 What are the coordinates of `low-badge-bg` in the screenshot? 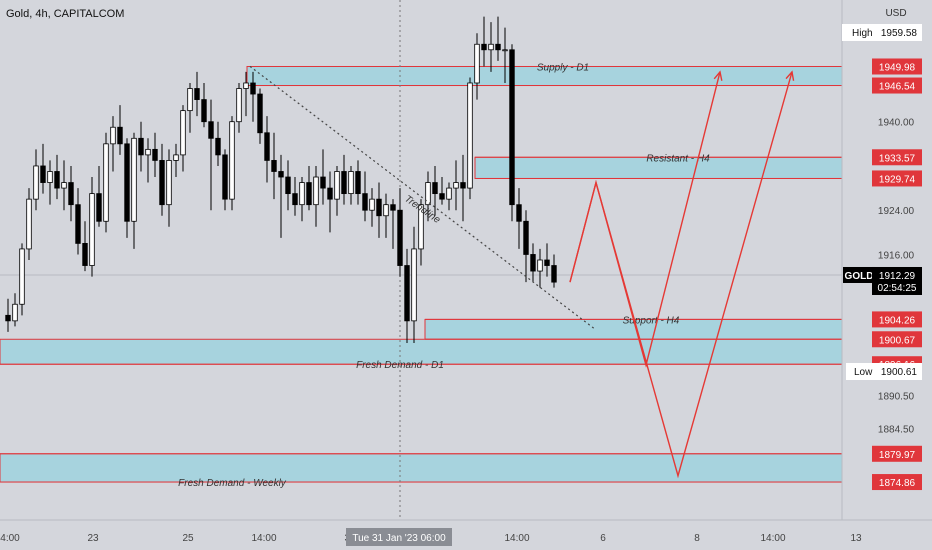 It's located at (884, 371).